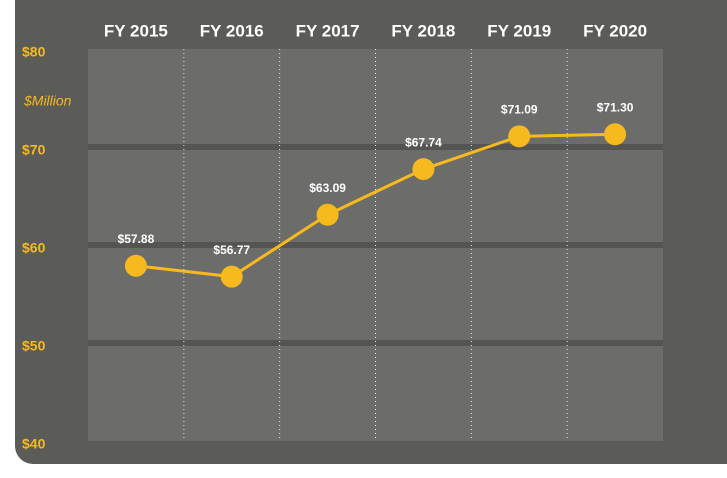 The height and width of the screenshot is (478, 727). I want to click on data-label: $56.77, so click(231, 250).